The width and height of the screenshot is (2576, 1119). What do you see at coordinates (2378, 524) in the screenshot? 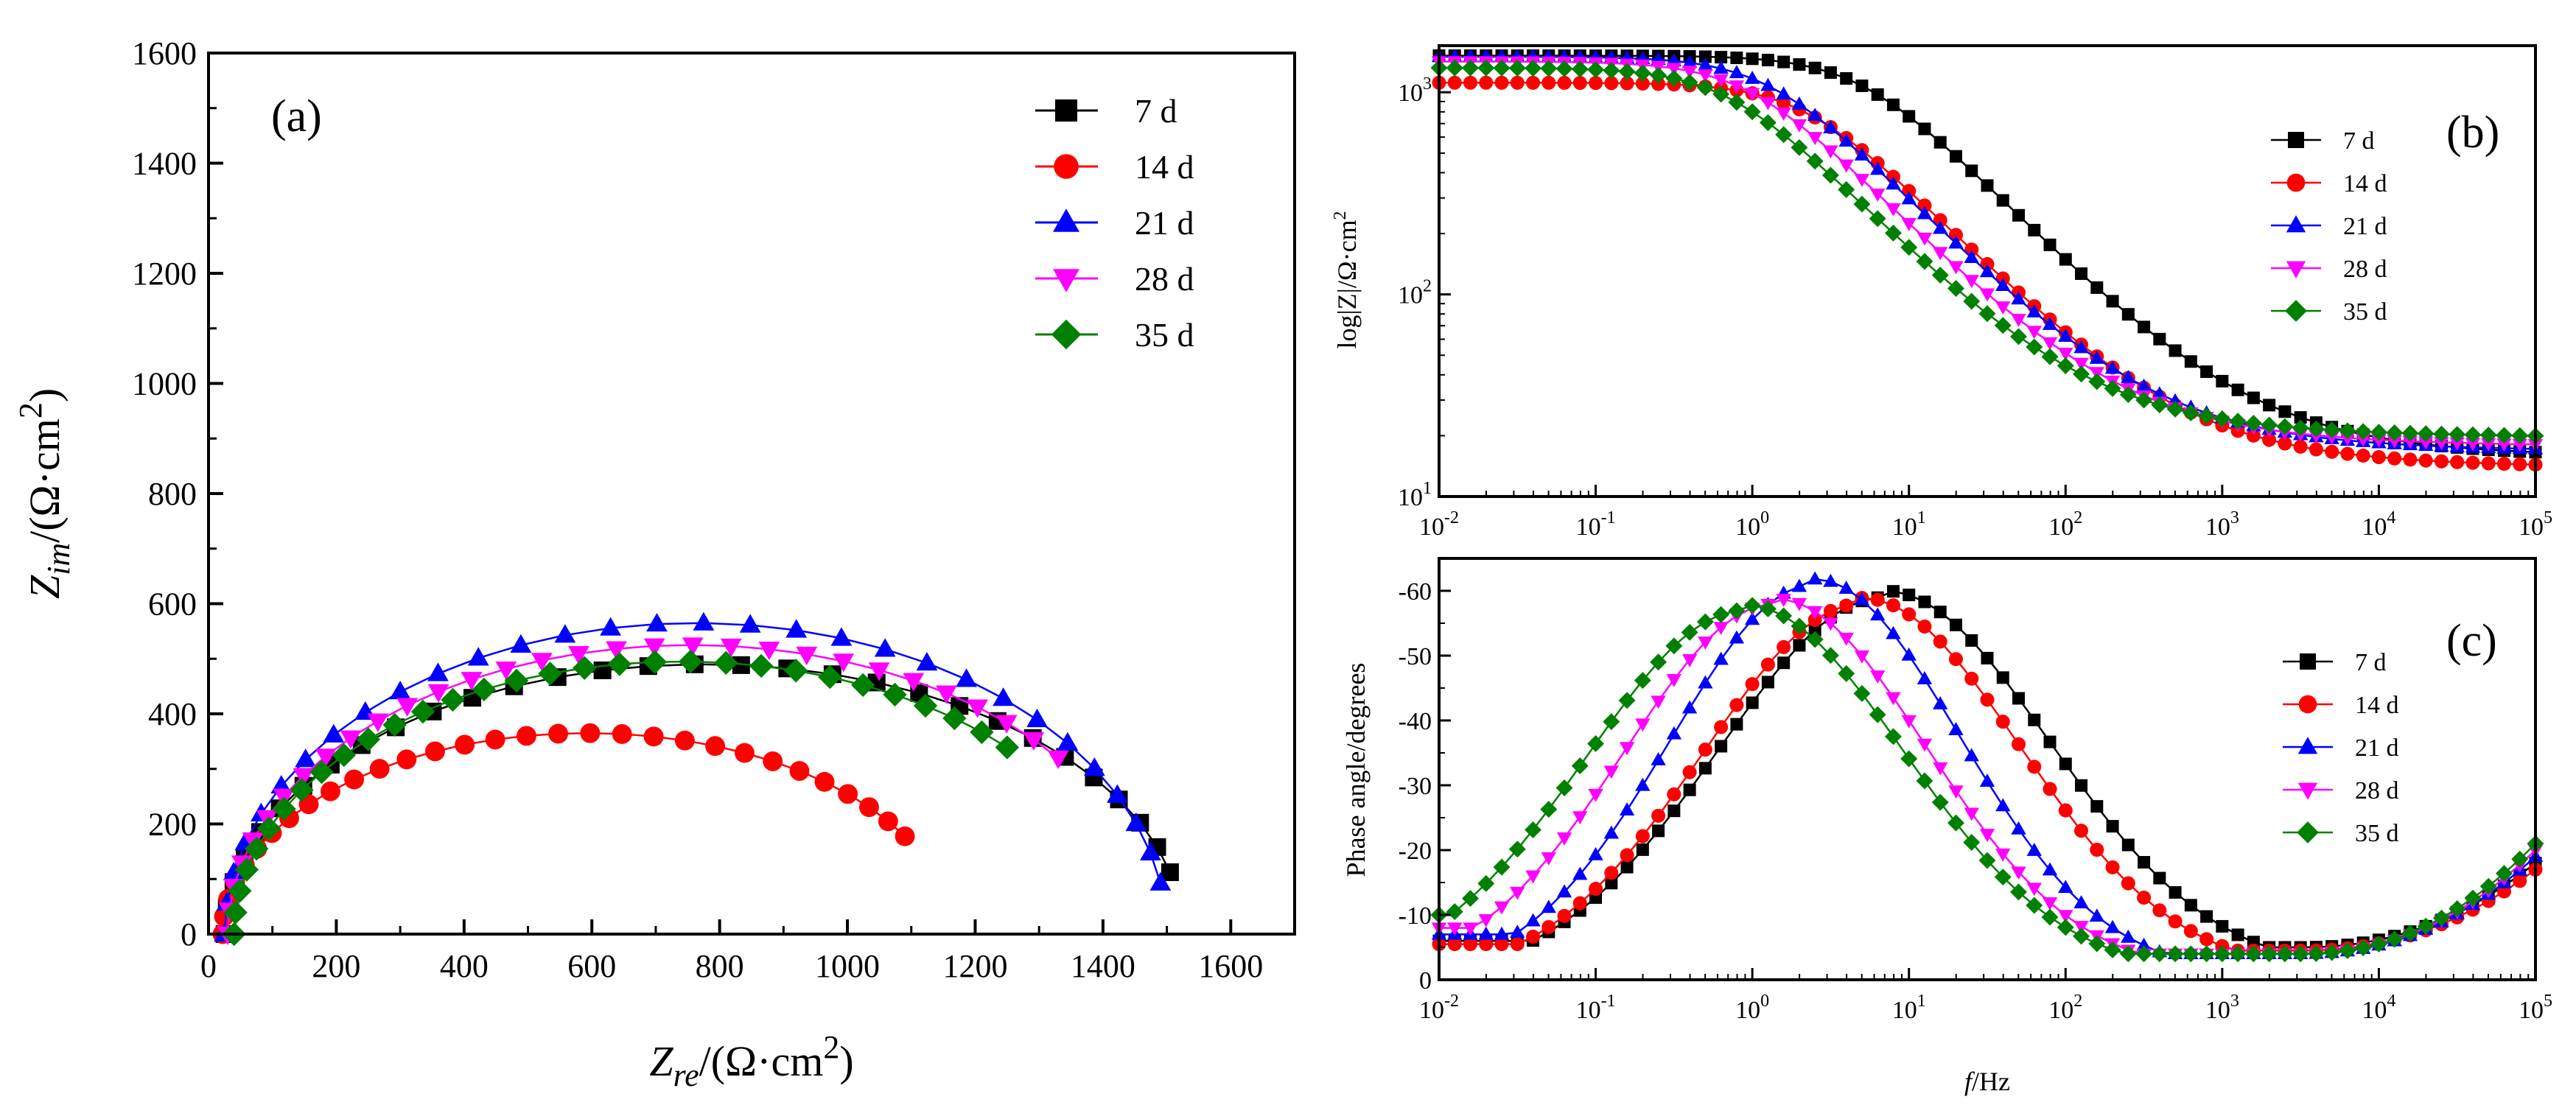
I see `x-tick-label: 10⁴` at bounding box center [2378, 524].